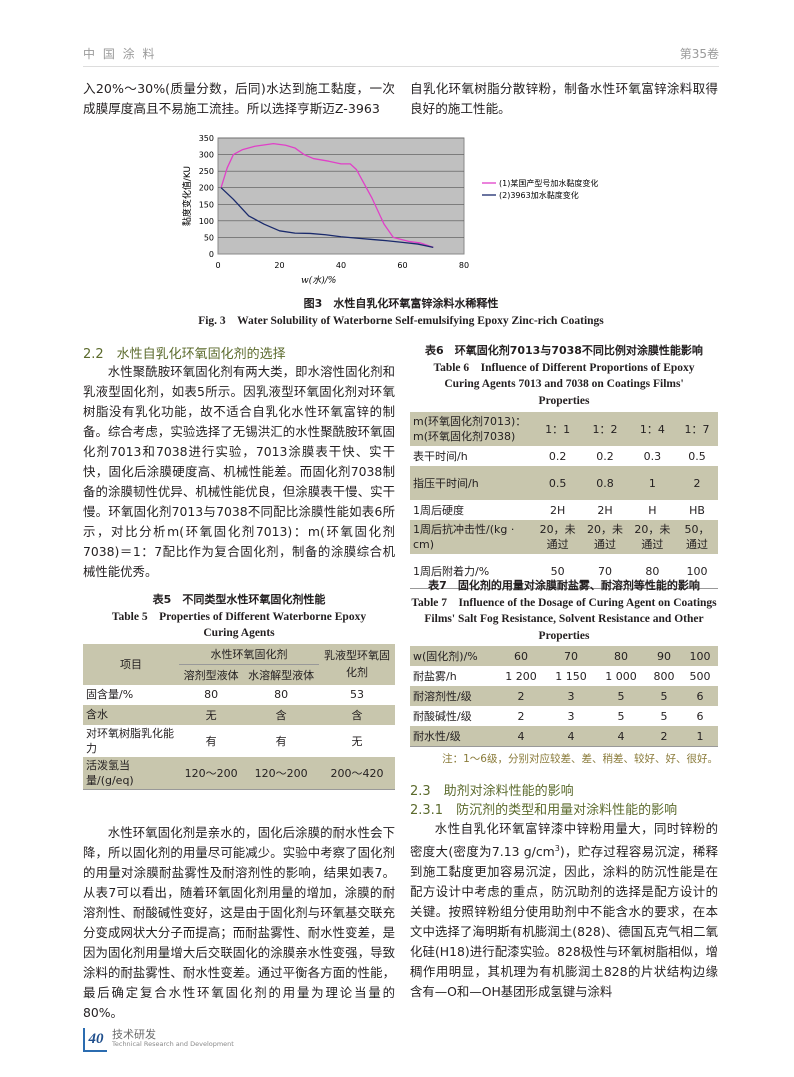 This screenshot has width=794, height=1077. Describe the element at coordinates (492, 791) in the screenshot. I see `section-2-3-heading: 2.3 助剂对涂料性能的影响` at that location.